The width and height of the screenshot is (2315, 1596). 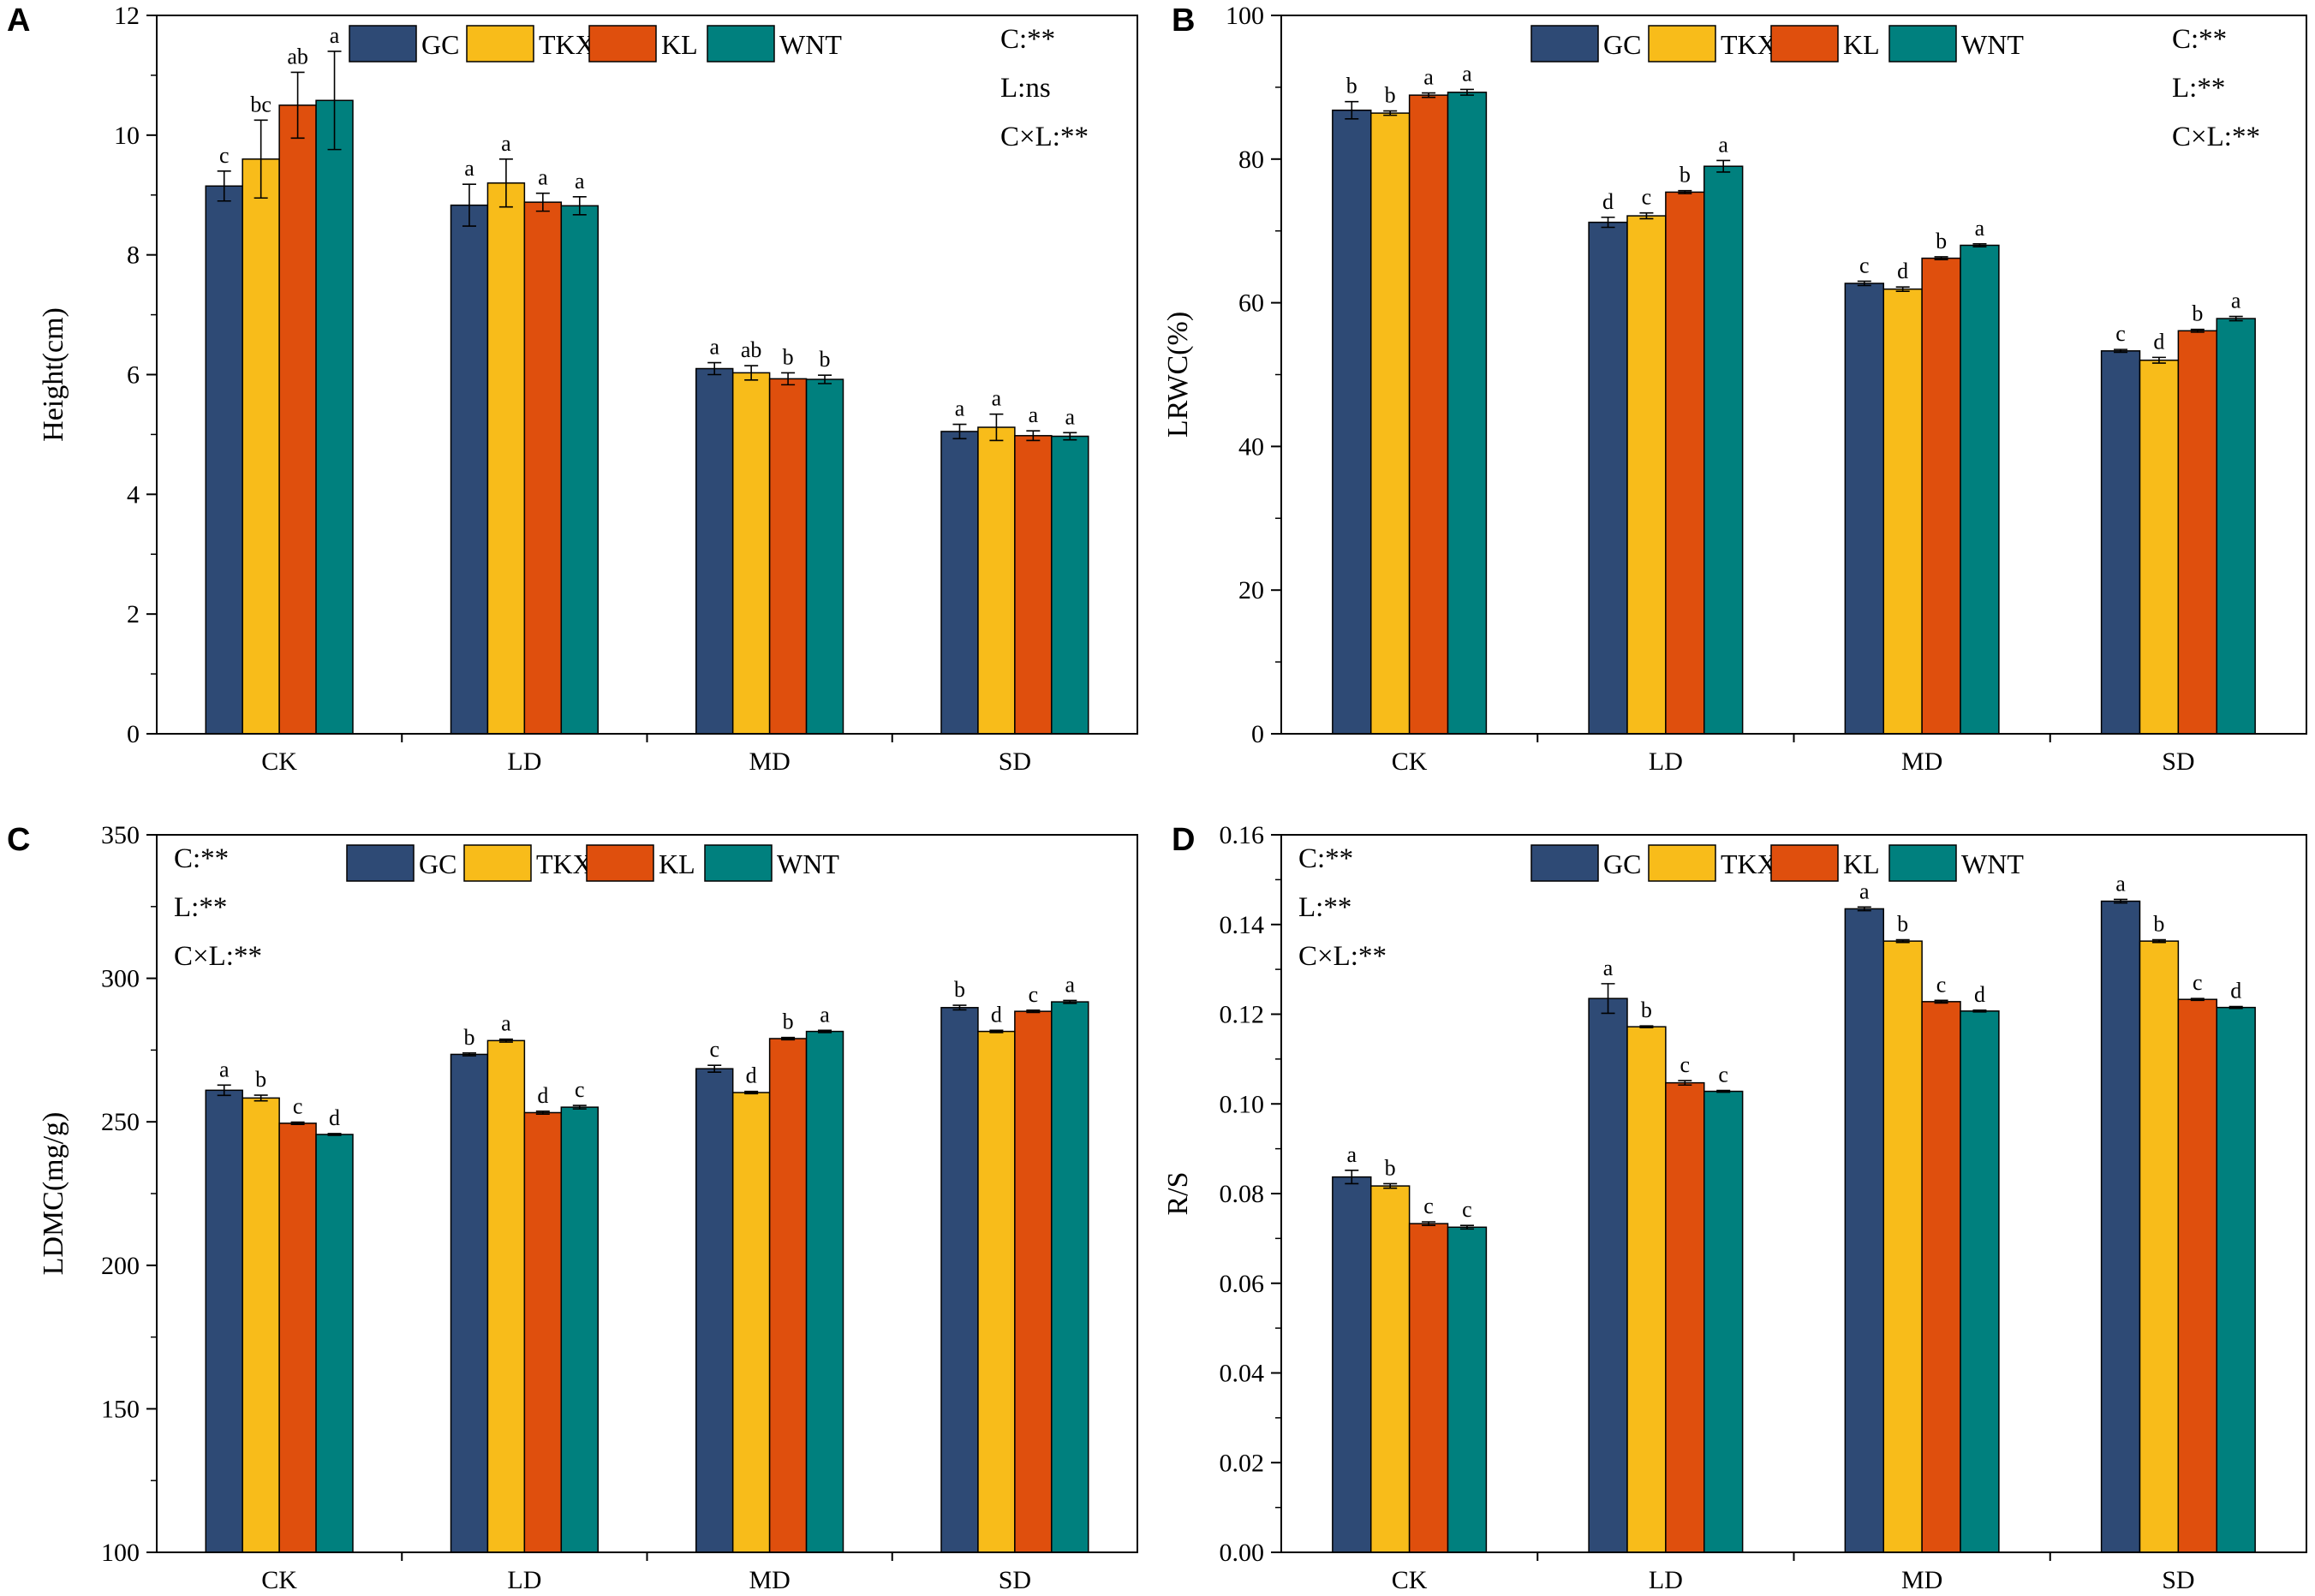 What do you see at coordinates (1777, 44) in the screenshot?
I see `legend: GC TKX KL WNT` at bounding box center [1777, 44].